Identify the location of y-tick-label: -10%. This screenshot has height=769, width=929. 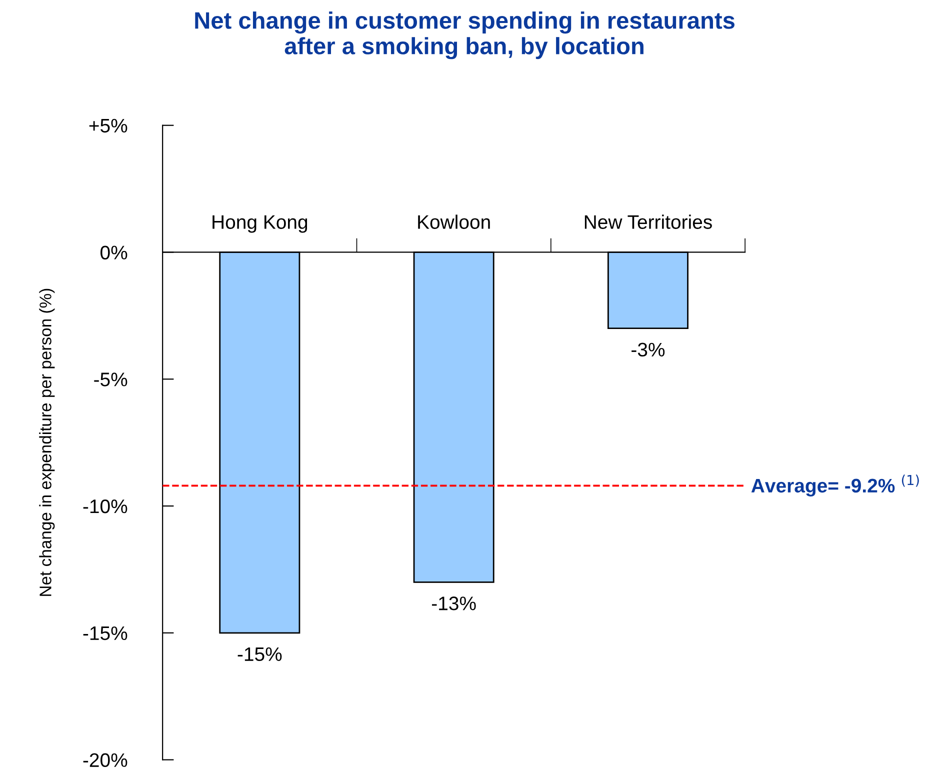
(105, 506).